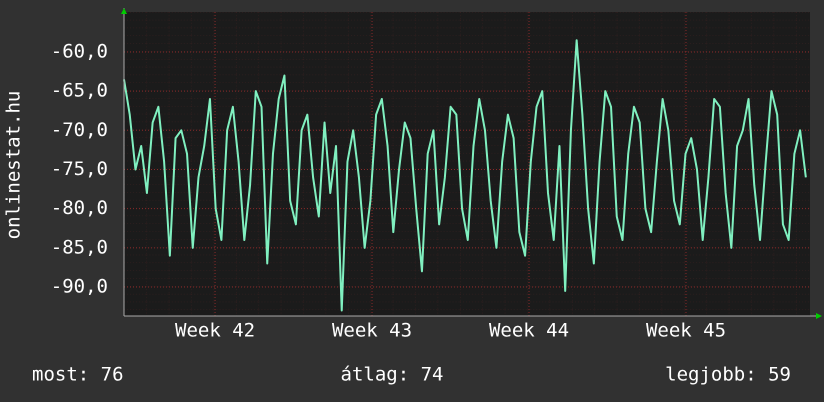 The image size is (824, 402). Describe the element at coordinates (819, 316) in the screenshot. I see `x-axis-arrow` at that location.